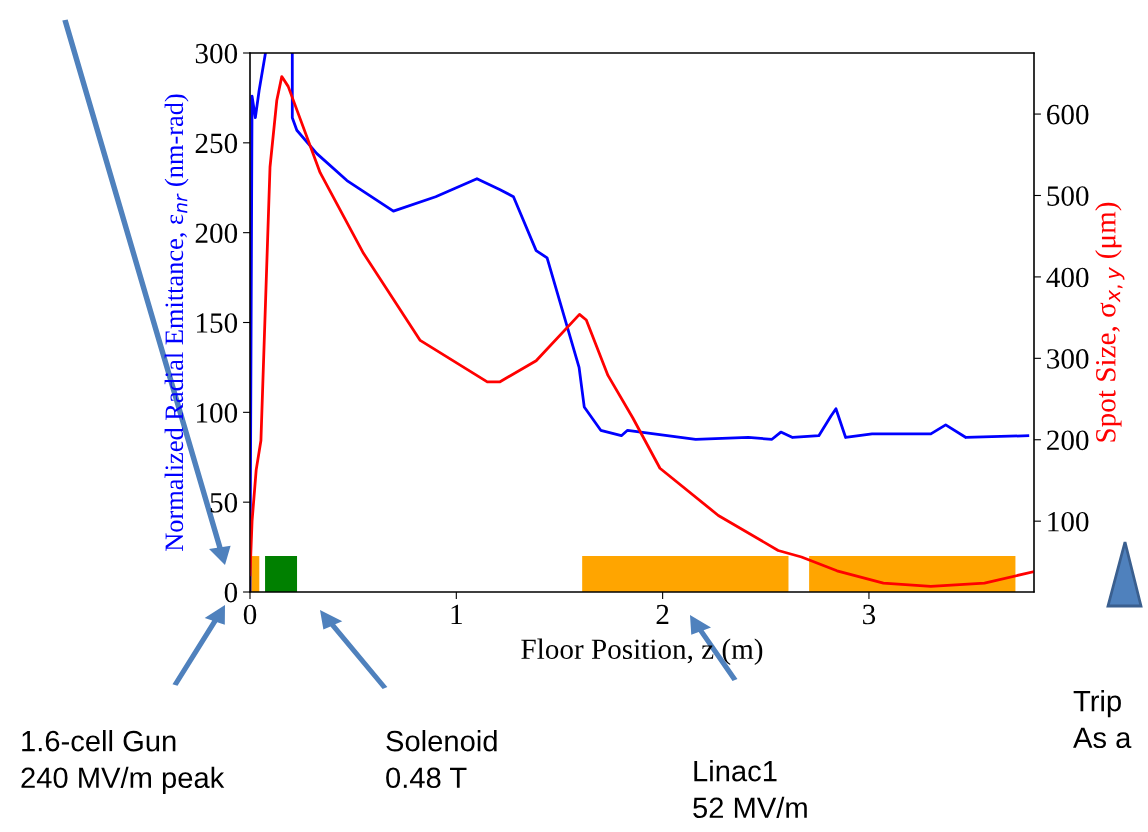 The height and width of the screenshot is (832, 1148). What do you see at coordinates (216, 233) in the screenshot?
I see `y-tick-label: 200` at bounding box center [216, 233].